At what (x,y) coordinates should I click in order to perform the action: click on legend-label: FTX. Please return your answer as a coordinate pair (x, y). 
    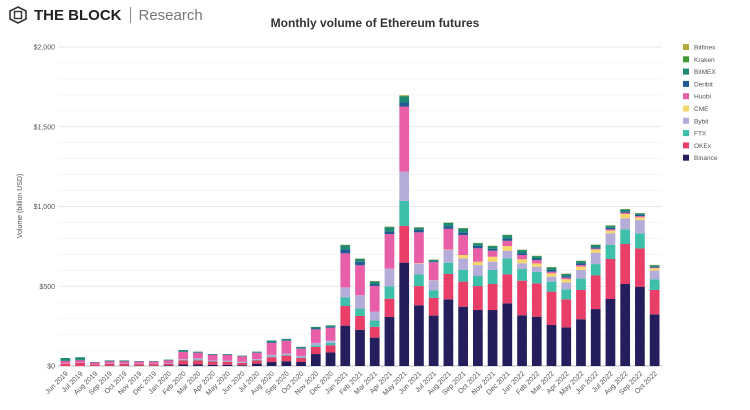
    Looking at the image, I should click on (700, 134).